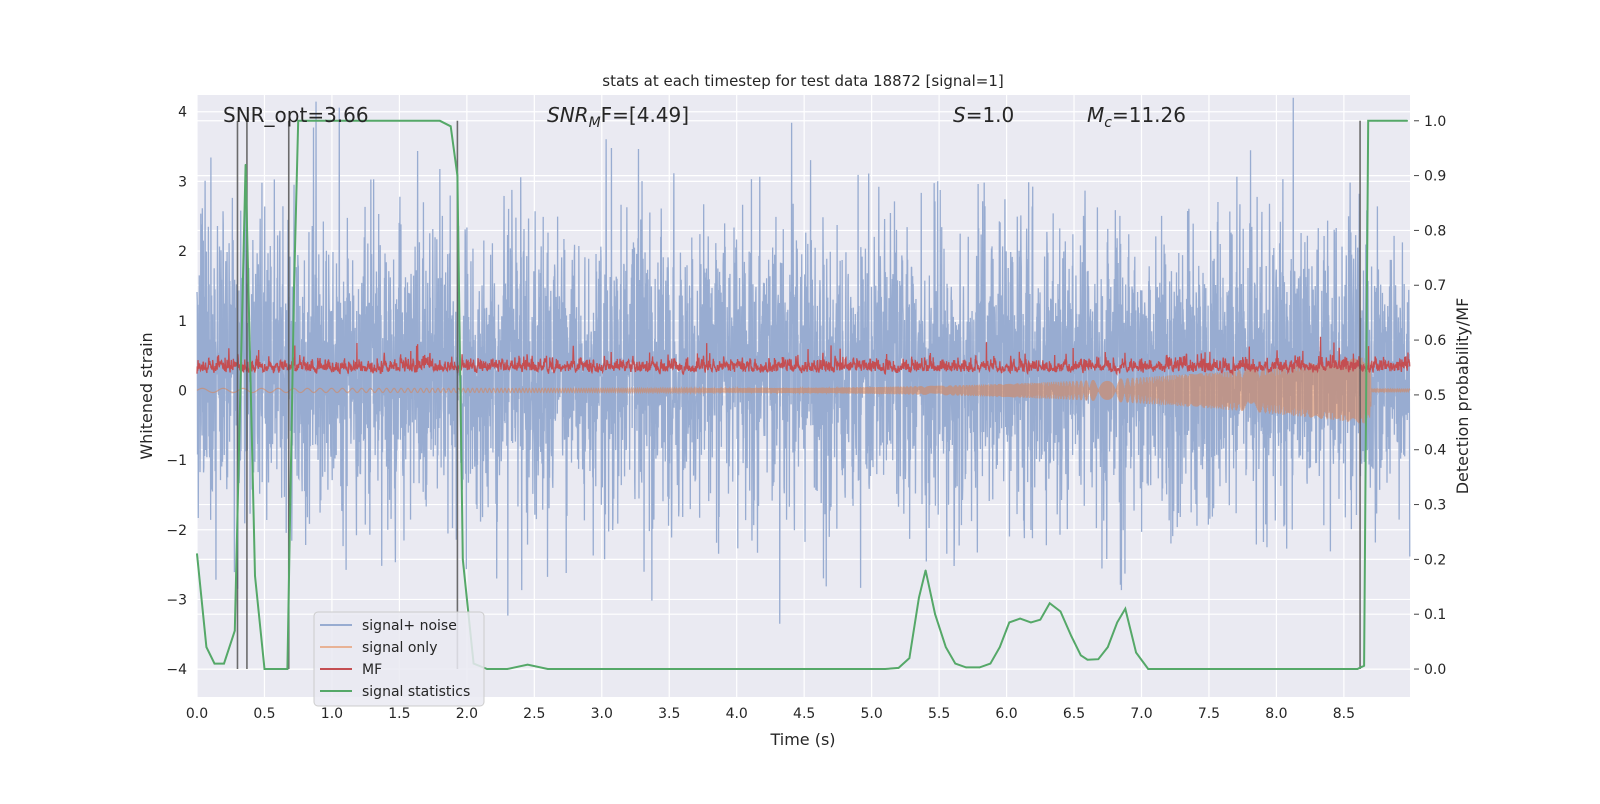 The width and height of the screenshot is (1600, 804). I want to click on x-tick-label: 8.5, so click(1344, 714).